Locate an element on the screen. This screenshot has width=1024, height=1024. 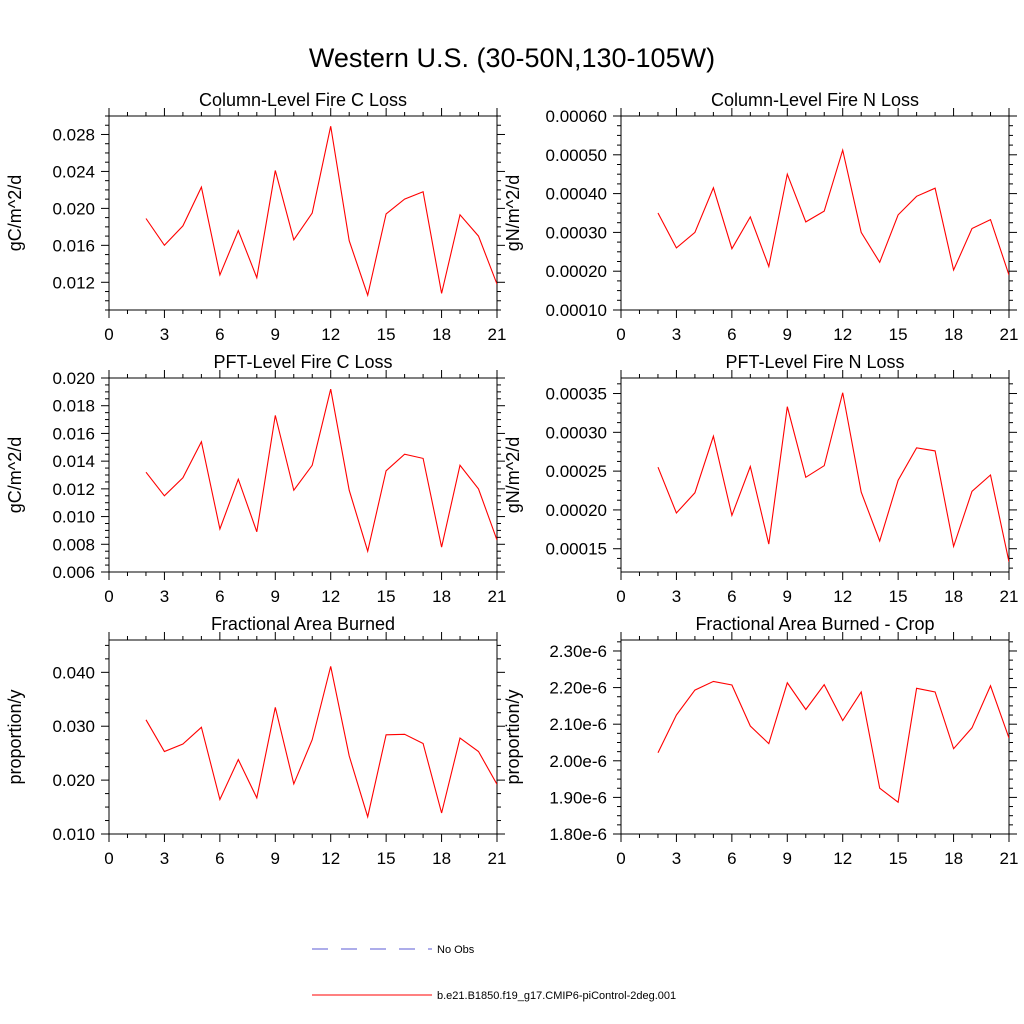
panel-title: Fractional Area Burned is located at coordinates (303, 624).